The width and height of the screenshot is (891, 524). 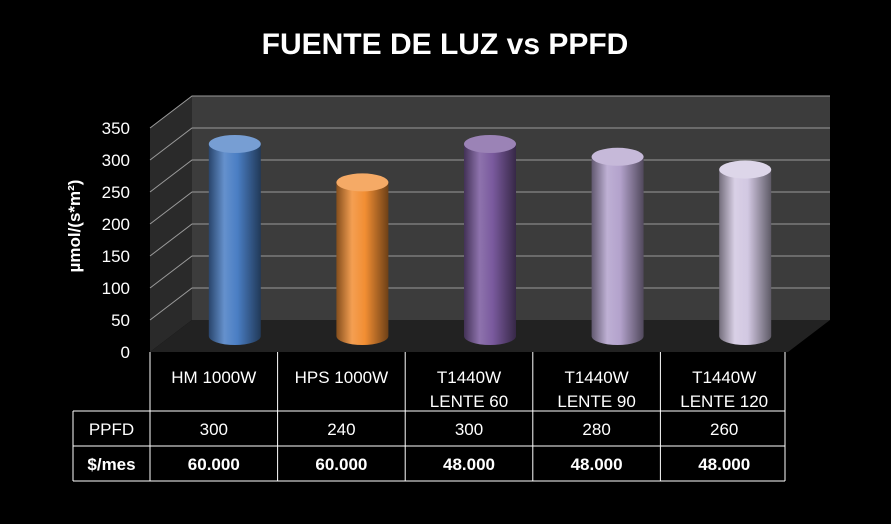 What do you see at coordinates (596, 401) in the screenshot?
I see `category-label: LENTE 90` at bounding box center [596, 401].